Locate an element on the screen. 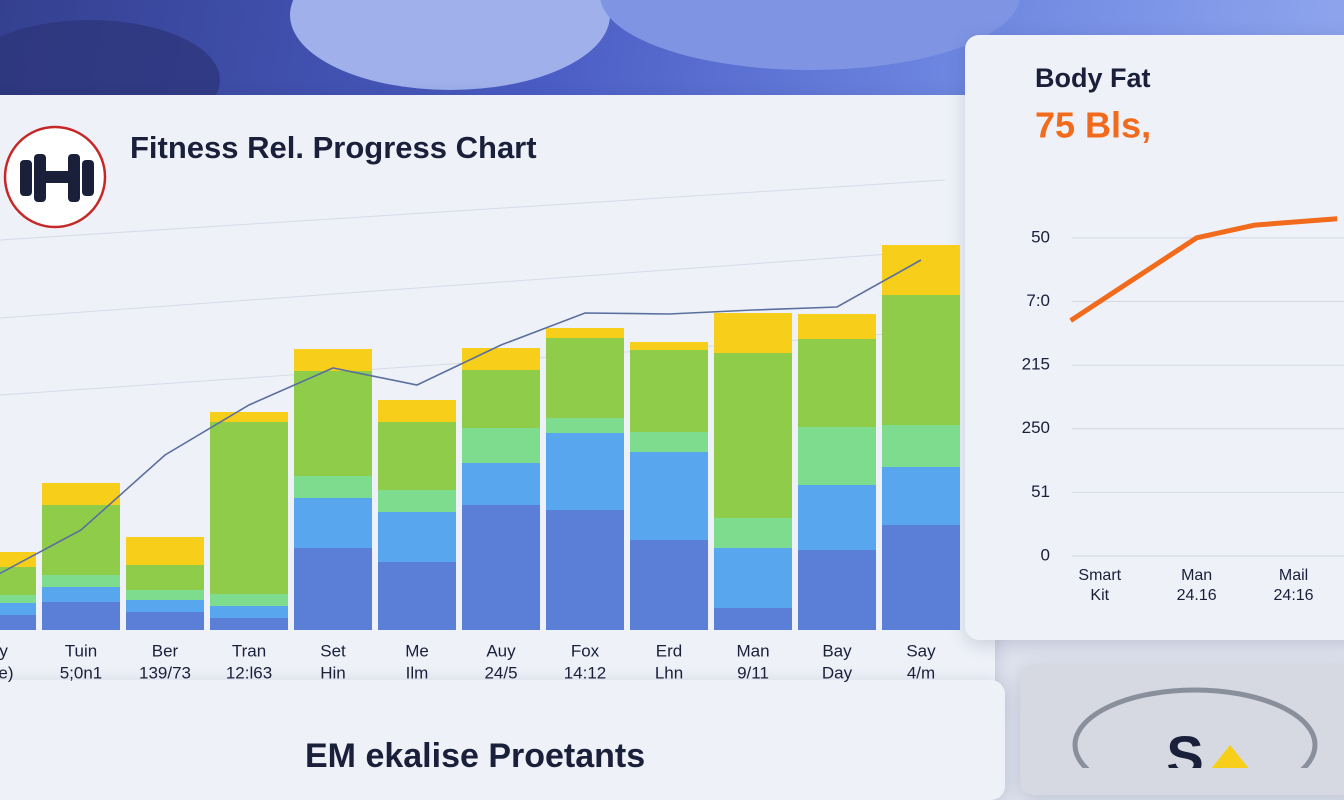 This screenshot has height=800, width=1344. y-tick-label: 250 is located at coordinates (1036, 427).